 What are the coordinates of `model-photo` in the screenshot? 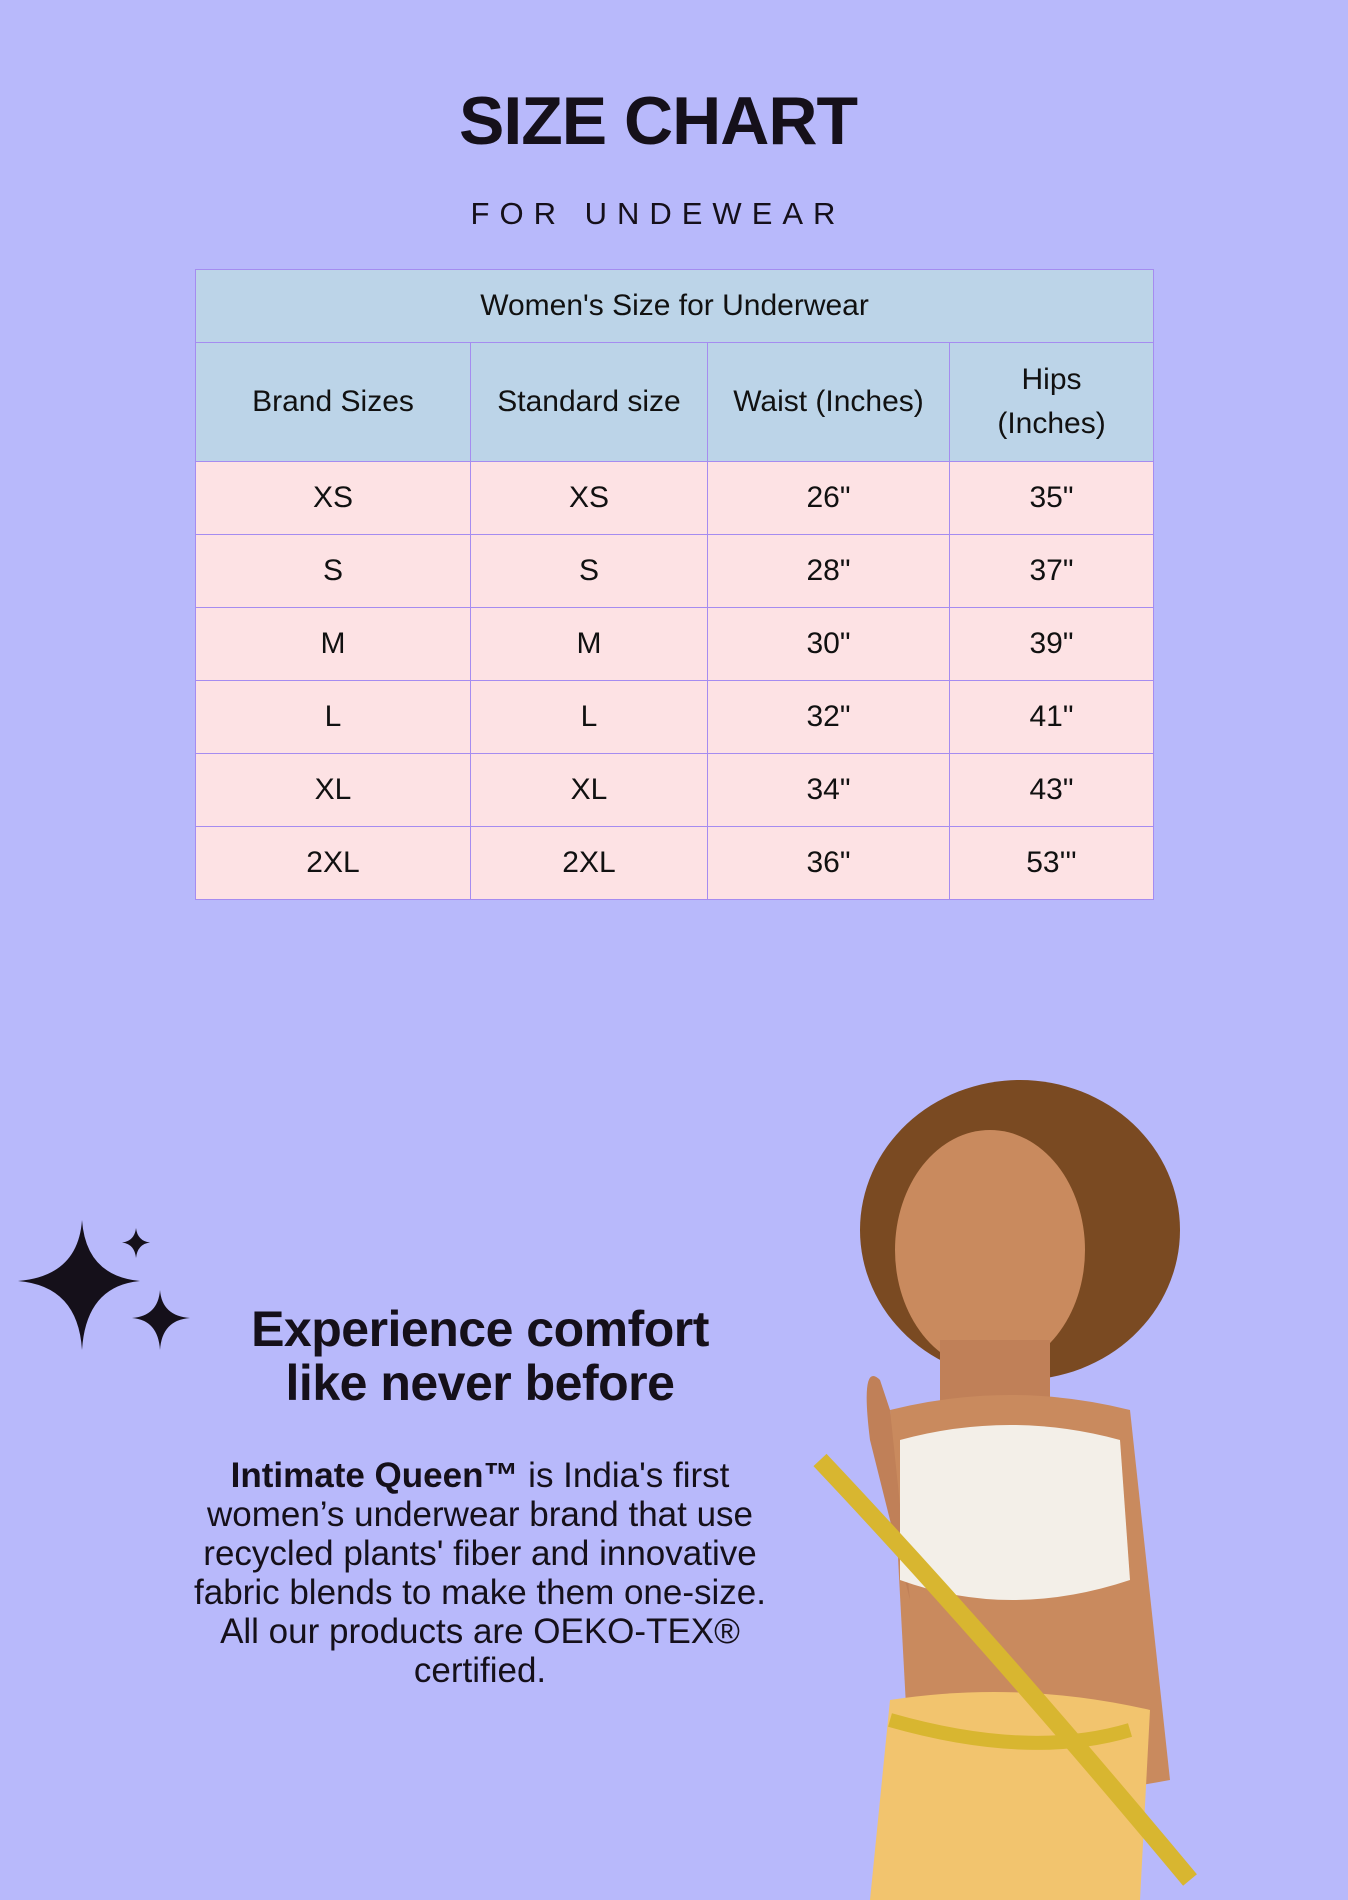 It's located at (1005, 1490).